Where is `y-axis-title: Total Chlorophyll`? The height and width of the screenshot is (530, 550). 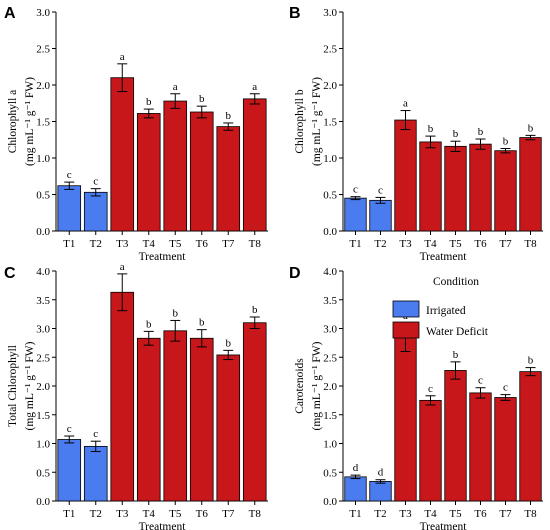 y-axis-title: Total Chlorophyll is located at coordinates (13, 386).